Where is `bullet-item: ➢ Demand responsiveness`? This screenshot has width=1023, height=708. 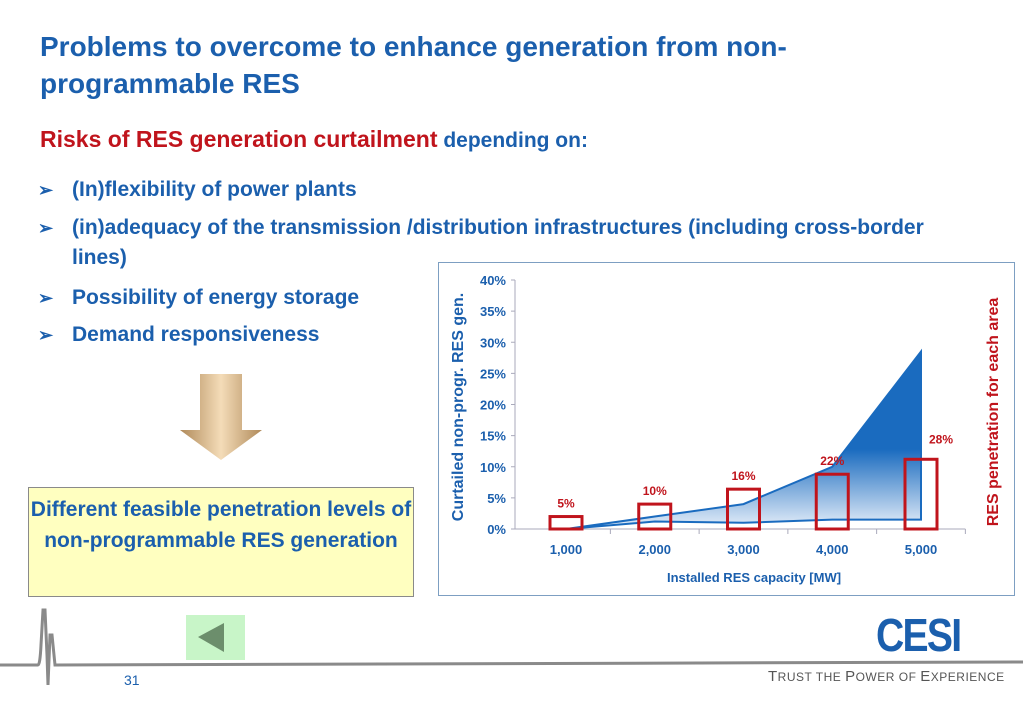
bullet-item: ➢ Demand responsiveness is located at coordinates (238, 335).